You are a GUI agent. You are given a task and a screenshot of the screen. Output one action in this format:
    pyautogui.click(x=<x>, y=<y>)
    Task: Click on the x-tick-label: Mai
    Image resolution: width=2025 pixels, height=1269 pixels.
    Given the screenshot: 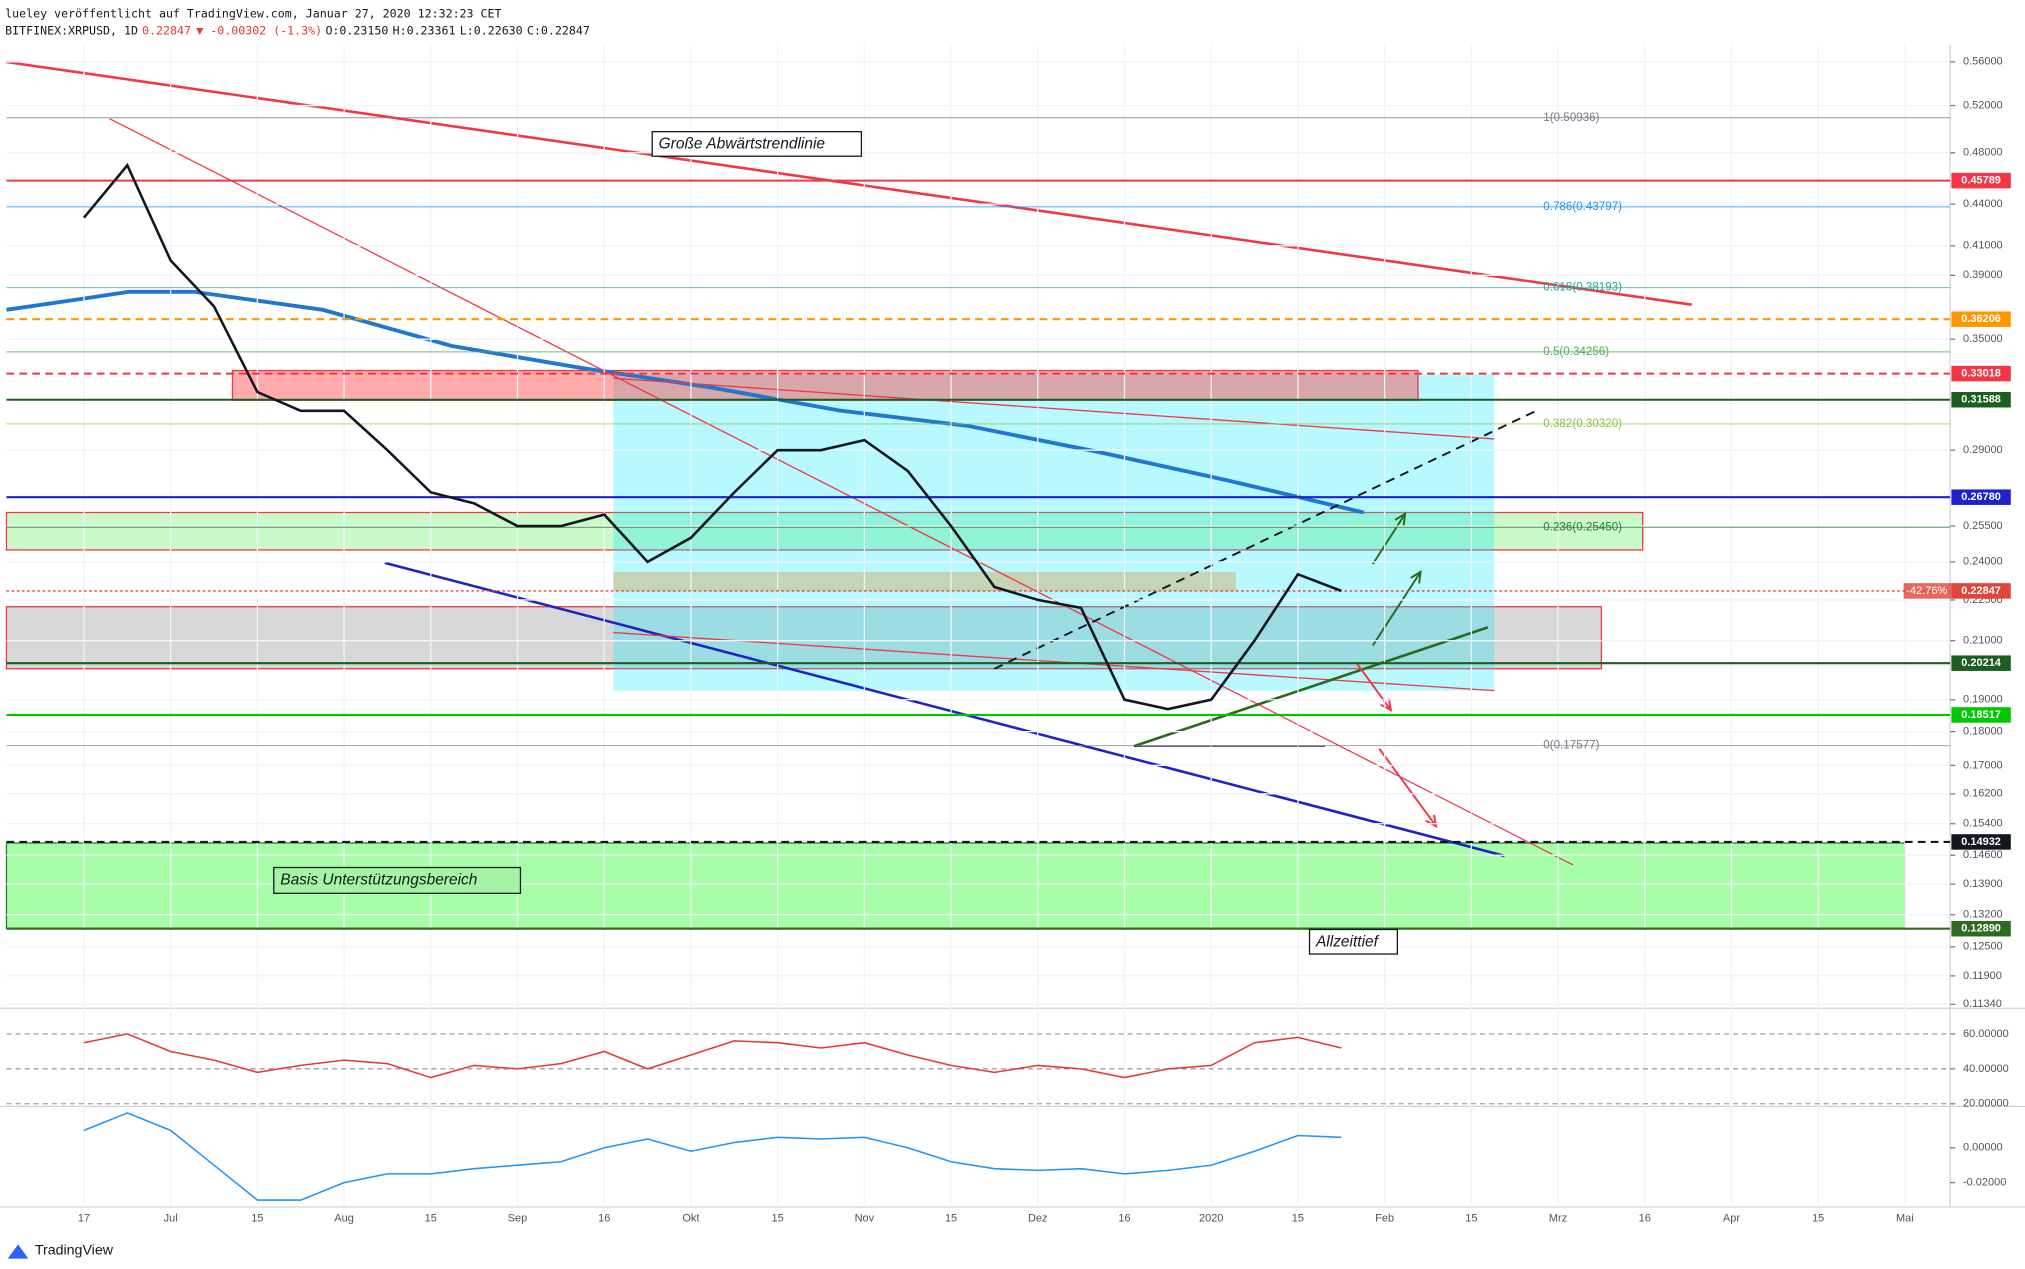 What is the action you would take?
    pyautogui.click(x=1905, y=1219)
    